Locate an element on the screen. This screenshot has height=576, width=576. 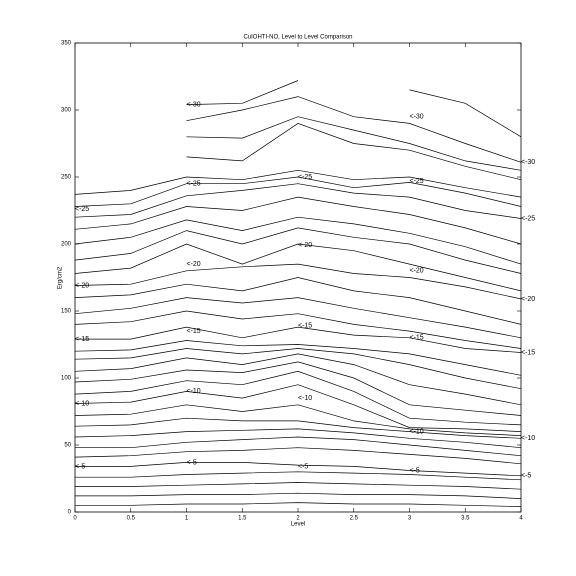
x-tick-label: 0 is located at coordinates (75, 519).